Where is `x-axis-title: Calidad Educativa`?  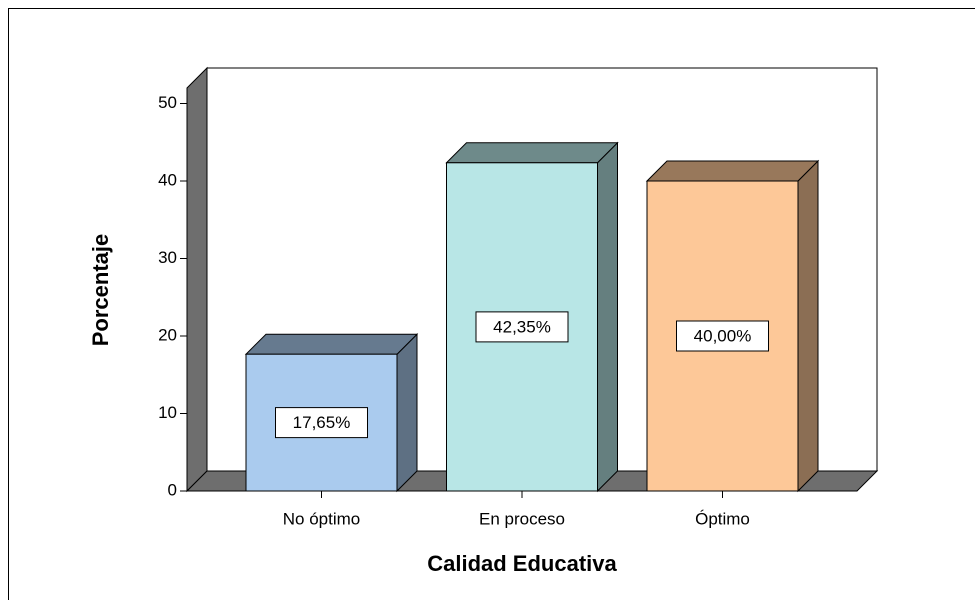 x-axis-title: Calidad Educativa is located at coordinates (522, 563).